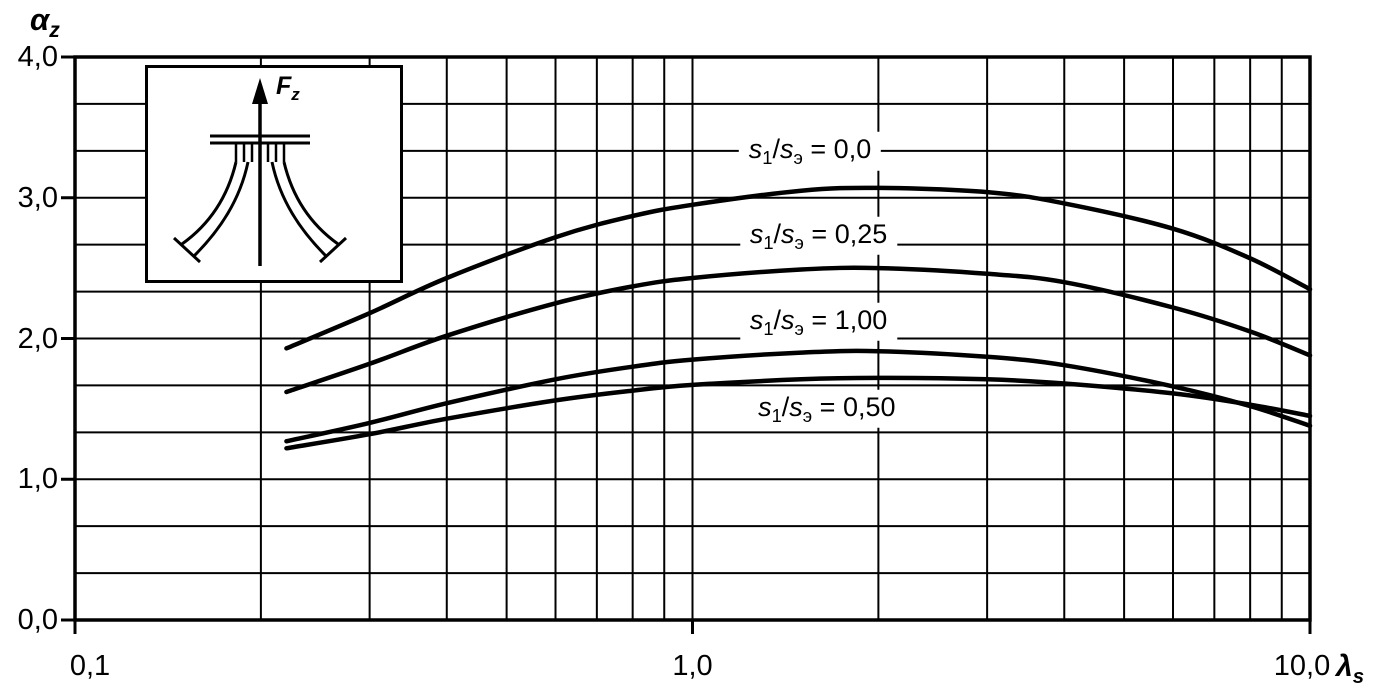 The image size is (1384, 691). Describe the element at coordinates (37, 57) in the screenshot. I see `y-tick-label: 4,0` at that location.